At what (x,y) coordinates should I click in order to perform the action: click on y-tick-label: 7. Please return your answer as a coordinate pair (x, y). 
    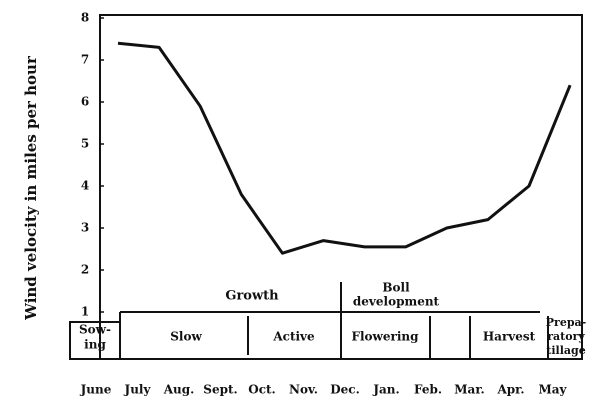
    Looking at the image, I should click on (85, 60).